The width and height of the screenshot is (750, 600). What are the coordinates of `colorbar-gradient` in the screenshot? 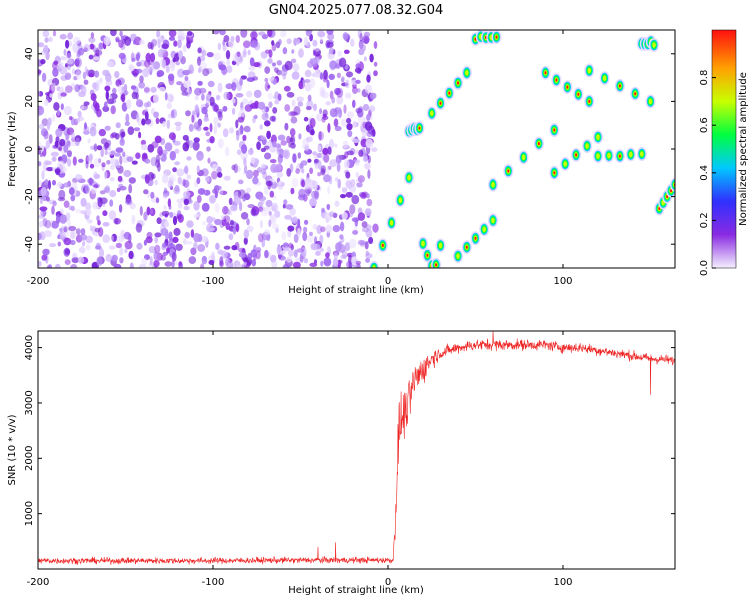 It's located at (724, 149).